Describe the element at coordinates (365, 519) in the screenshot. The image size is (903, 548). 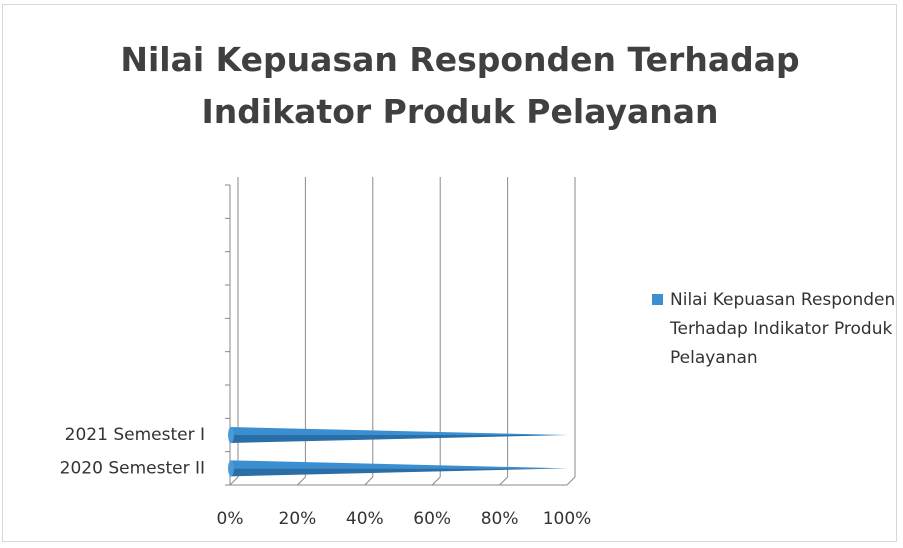
I see `x-tick-label: 40%` at that location.